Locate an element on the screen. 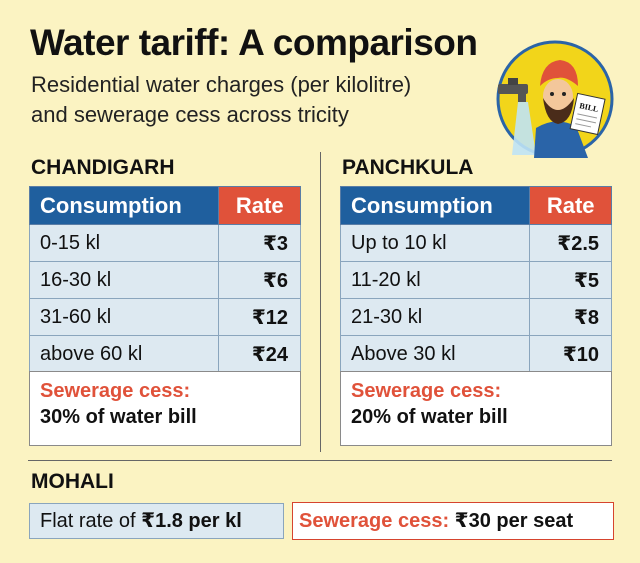 This screenshot has width=640, height=563. table-row: 0-15 kl ₹3 is located at coordinates (164, 243).